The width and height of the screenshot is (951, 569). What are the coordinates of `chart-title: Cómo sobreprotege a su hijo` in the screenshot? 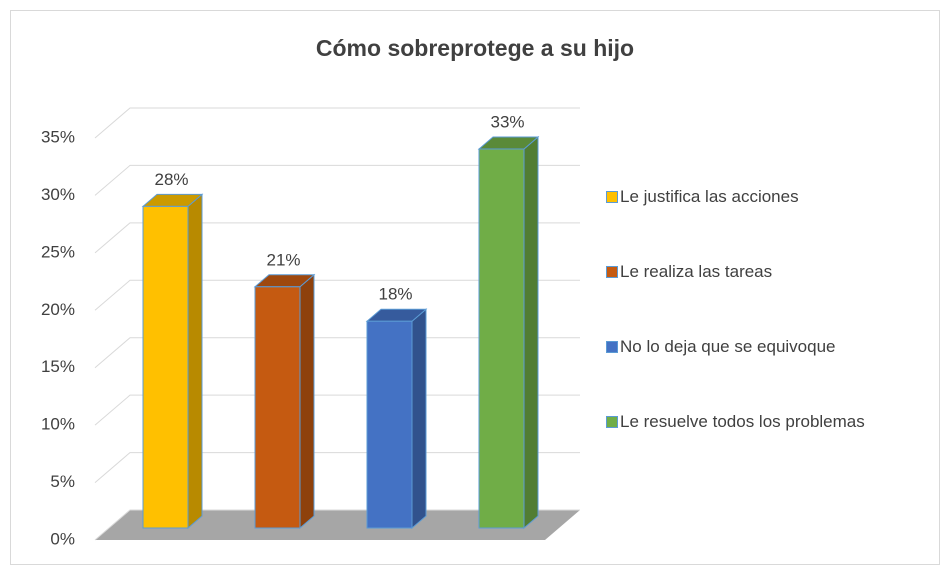 It's located at (475, 48).